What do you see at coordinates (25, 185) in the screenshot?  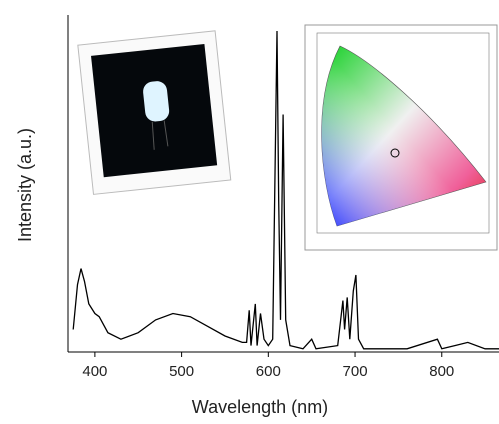 I see `y-axis-label: Intensity (a.u.)` at bounding box center [25, 185].